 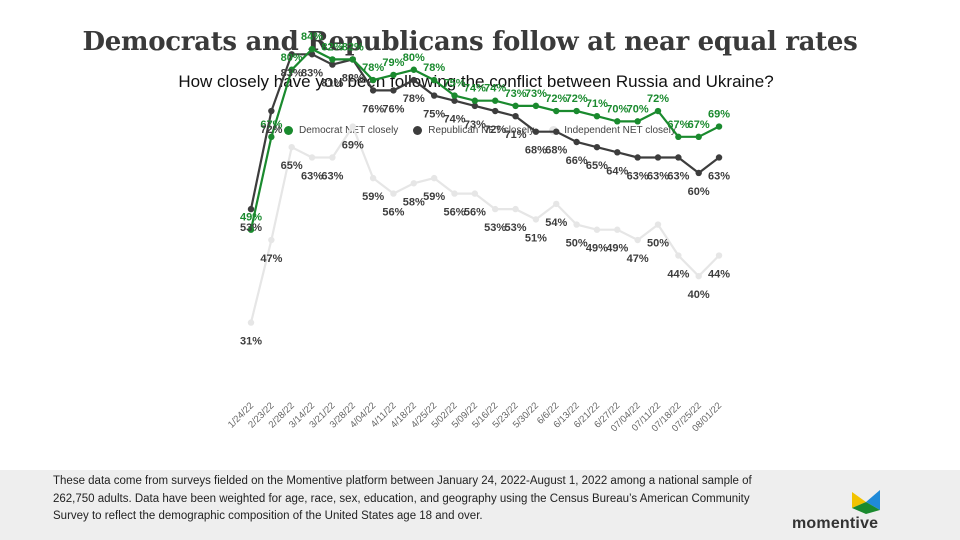 I want to click on data-label-republican: 68%, so click(x=536, y=151).